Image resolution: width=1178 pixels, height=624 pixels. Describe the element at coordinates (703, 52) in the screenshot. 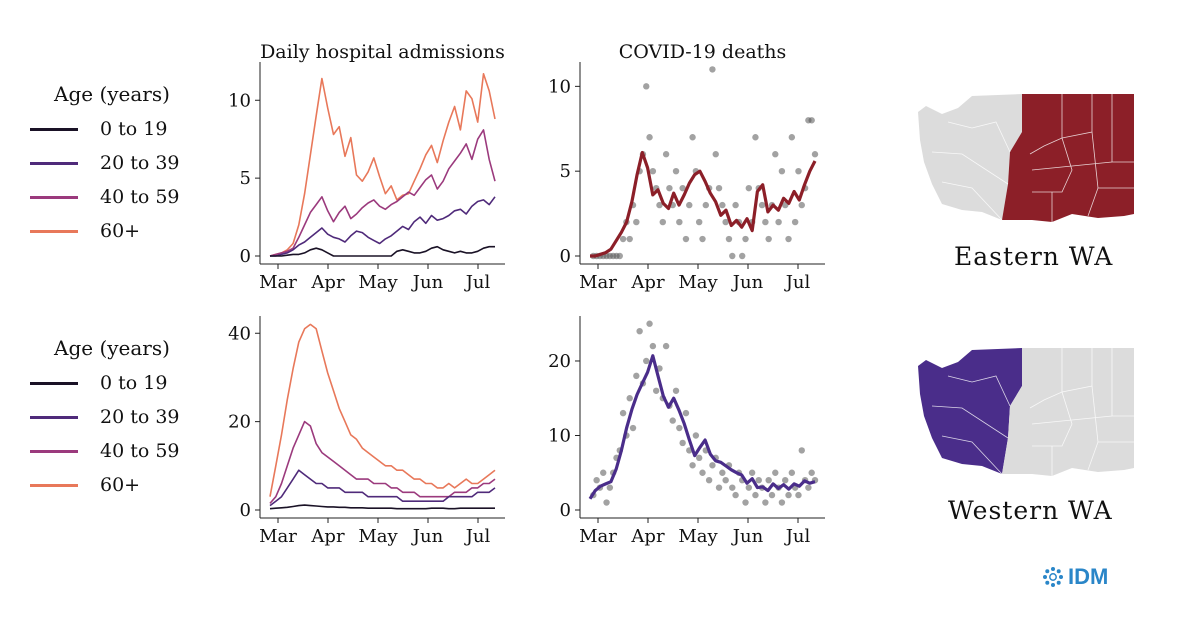

I see `chart-title: COVID-19 deaths` at that location.